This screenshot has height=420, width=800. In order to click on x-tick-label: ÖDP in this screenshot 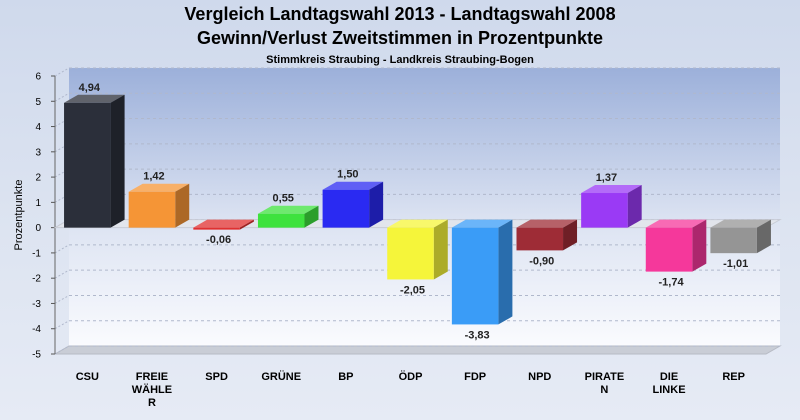, I will do `click(411, 376)`.